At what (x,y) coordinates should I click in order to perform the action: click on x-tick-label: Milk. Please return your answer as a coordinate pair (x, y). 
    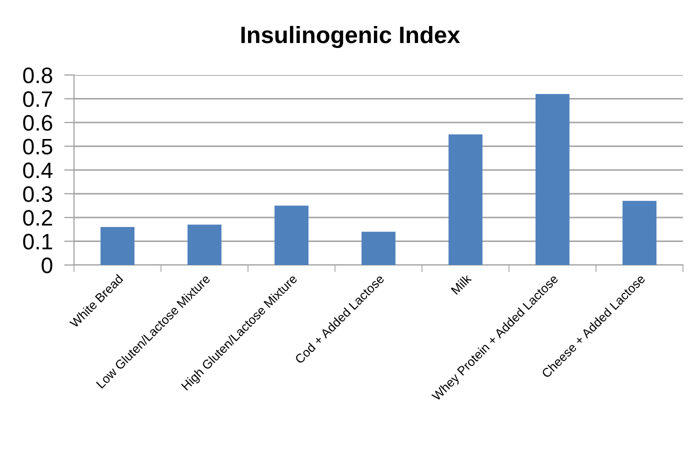
    Looking at the image, I should click on (461, 284).